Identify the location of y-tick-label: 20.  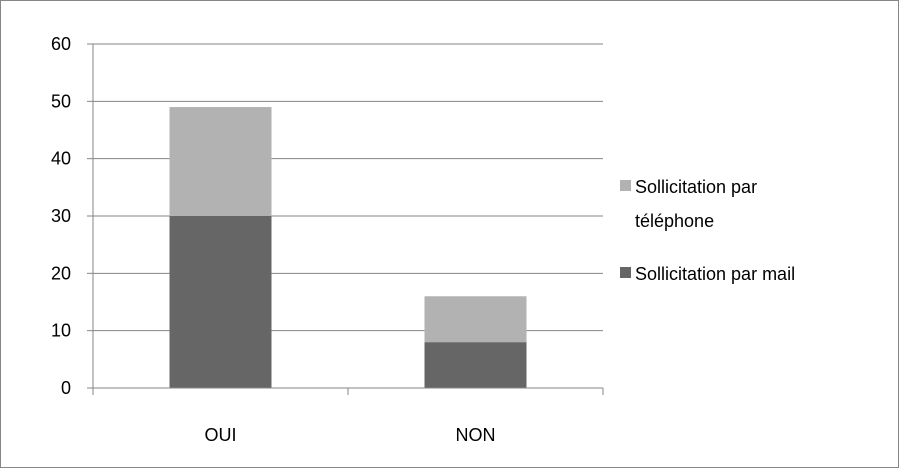
(61, 273).